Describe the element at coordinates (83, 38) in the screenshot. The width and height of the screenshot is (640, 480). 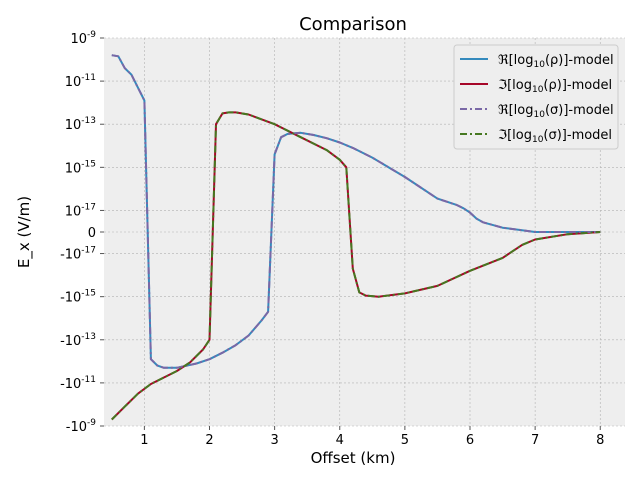
I see `y-tick-label: 10-9` at that location.